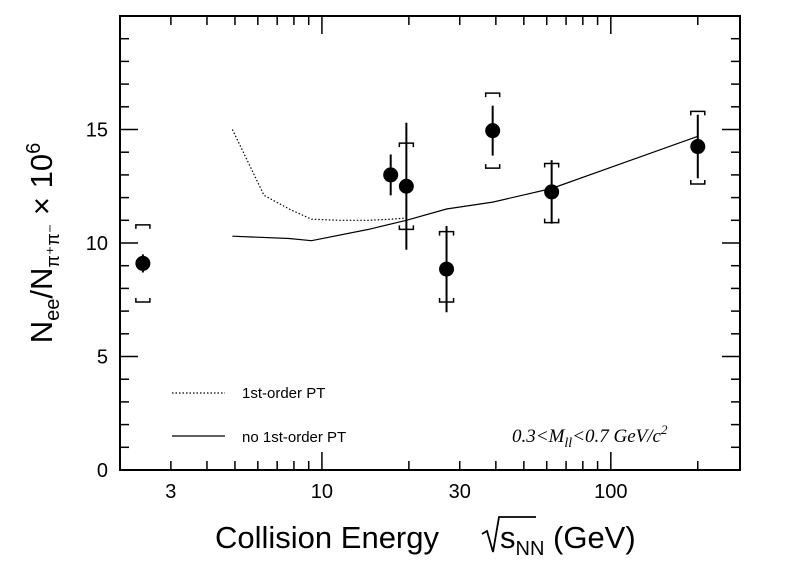 The width and height of the screenshot is (798, 575). I want to click on x-axis-title: Collision Energy, so click(327, 537).